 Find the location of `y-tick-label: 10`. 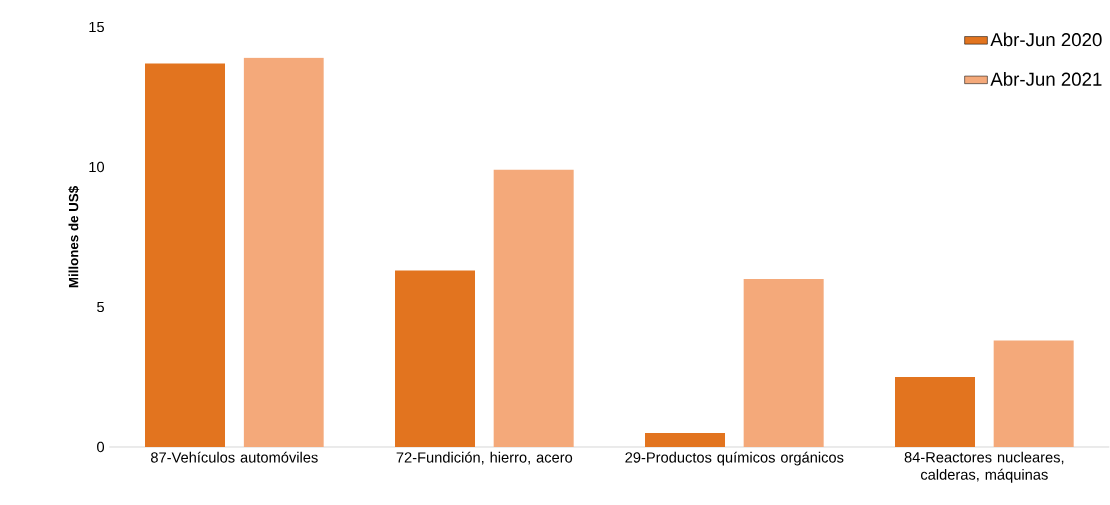

y-tick-label: 10 is located at coordinates (97, 167).